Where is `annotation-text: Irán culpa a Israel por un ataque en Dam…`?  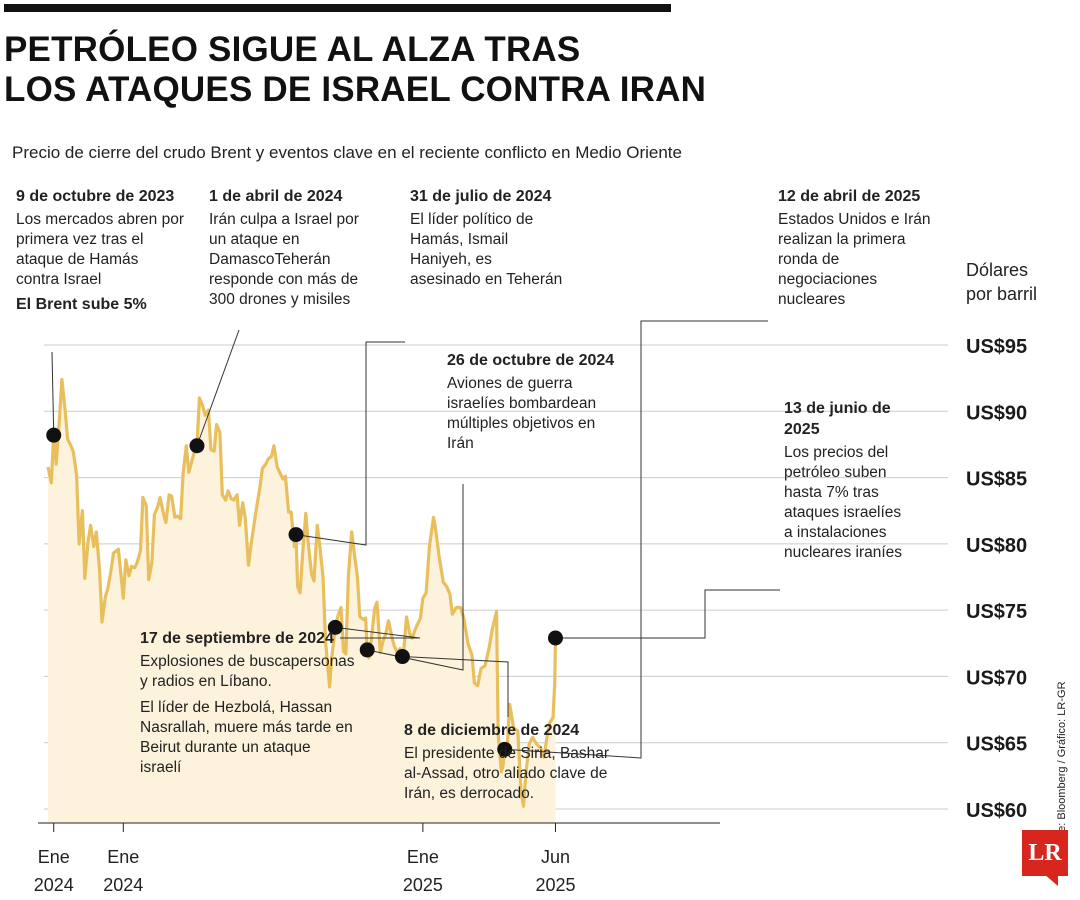 annotation-text: Irán culpa a Israel por un ataque en Dam… is located at coordinates (284, 259).